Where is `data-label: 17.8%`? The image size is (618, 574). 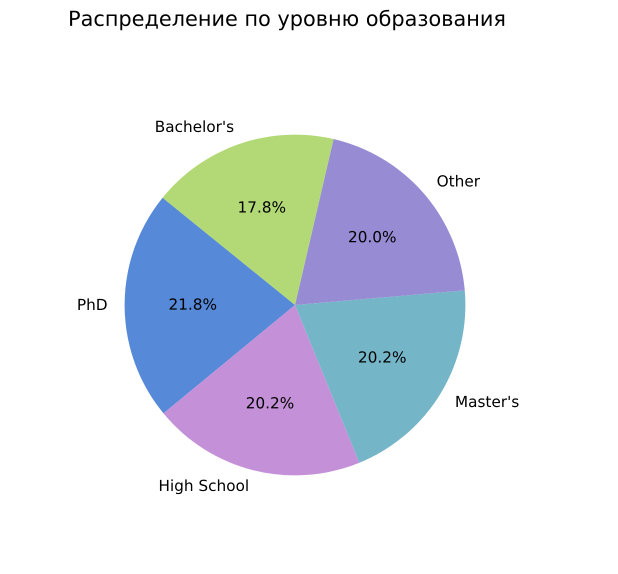
data-label: 17.8% is located at coordinates (262, 207).